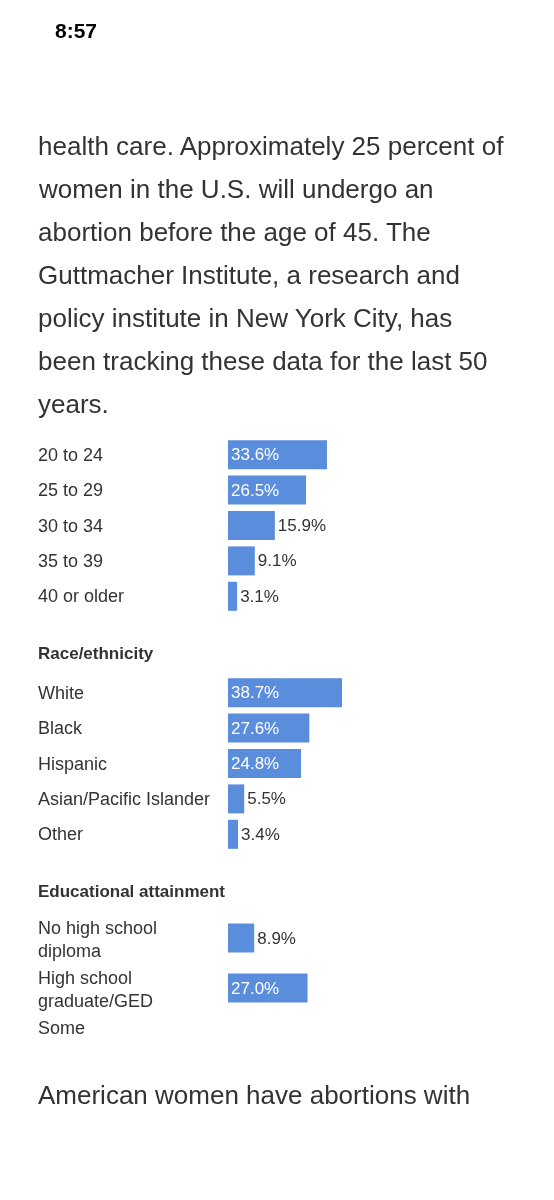 The height and width of the screenshot is (1200, 554). What do you see at coordinates (124, 799) in the screenshot?
I see `y-tick-label: Asian/Pacific Islander` at bounding box center [124, 799].